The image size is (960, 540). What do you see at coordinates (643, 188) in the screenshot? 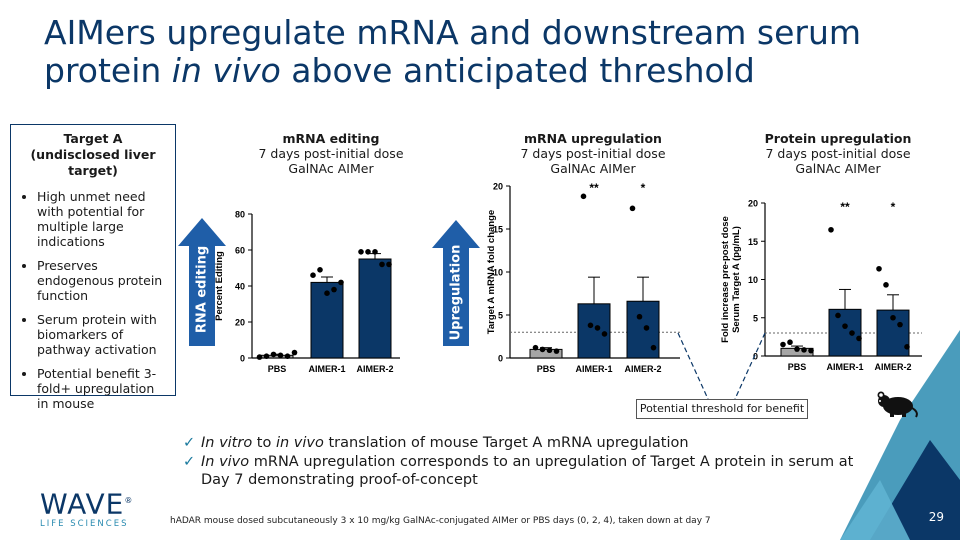
I see `significance-label: *` at bounding box center [643, 188].